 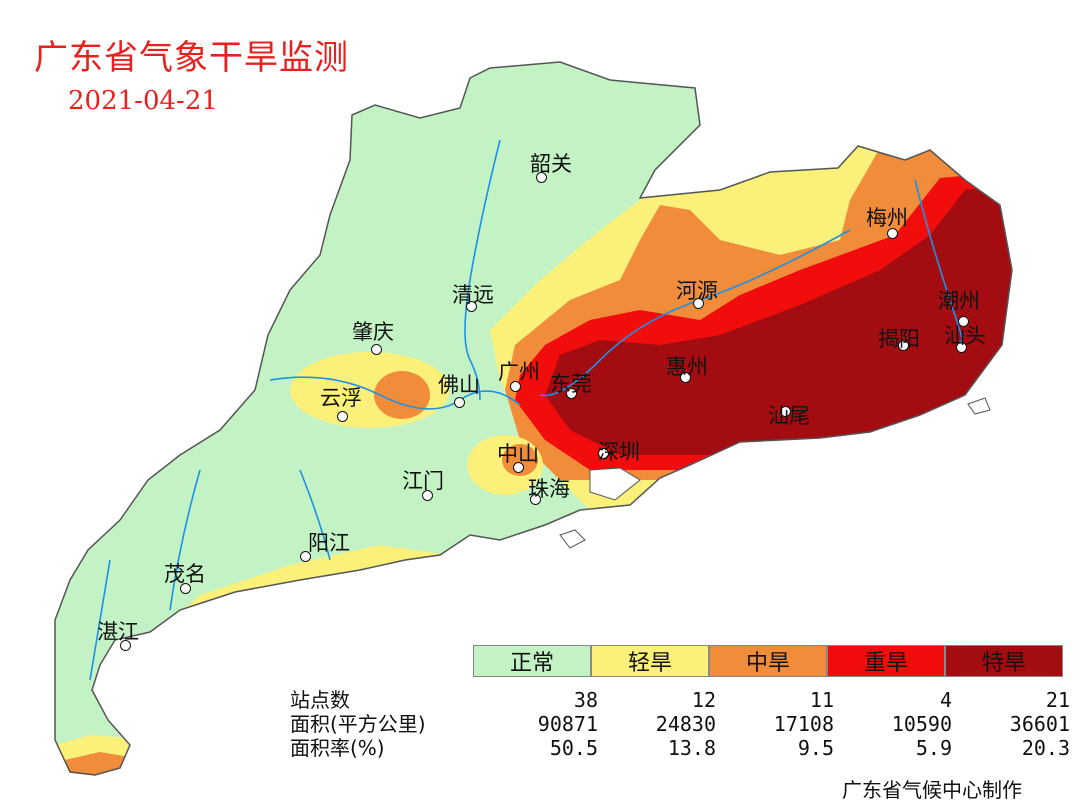 I want to click on city-dot-jieyang, so click(x=903, y=345).